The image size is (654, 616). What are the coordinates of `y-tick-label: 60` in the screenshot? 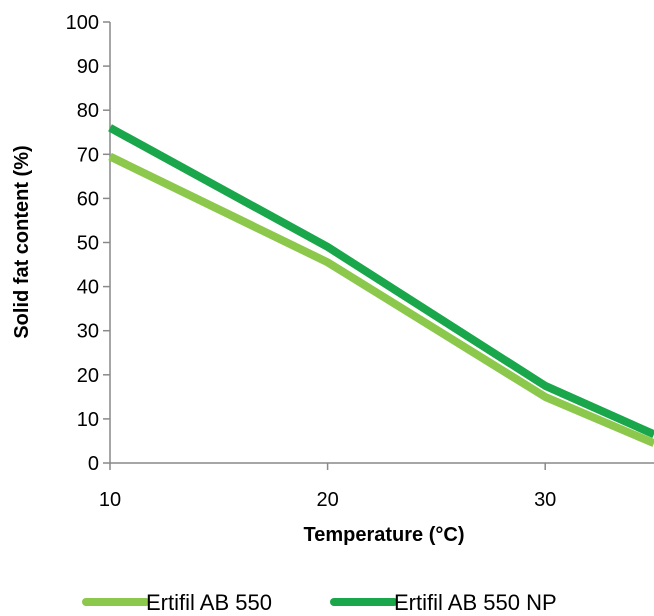 It's located at (88, 199).